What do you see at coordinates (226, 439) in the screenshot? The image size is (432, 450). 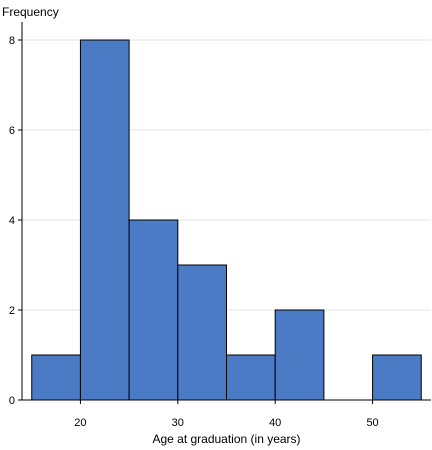 I see `x-axis-title: Age at graduation (in years)` at bounding box center [226, 439].